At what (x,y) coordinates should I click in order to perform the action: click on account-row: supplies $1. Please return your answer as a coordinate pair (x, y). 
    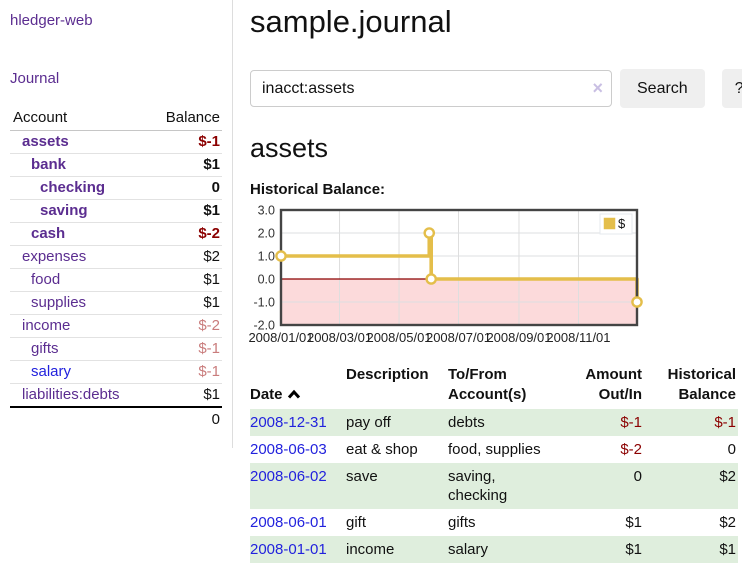
    Looking at the image, I should click on (116, 303).